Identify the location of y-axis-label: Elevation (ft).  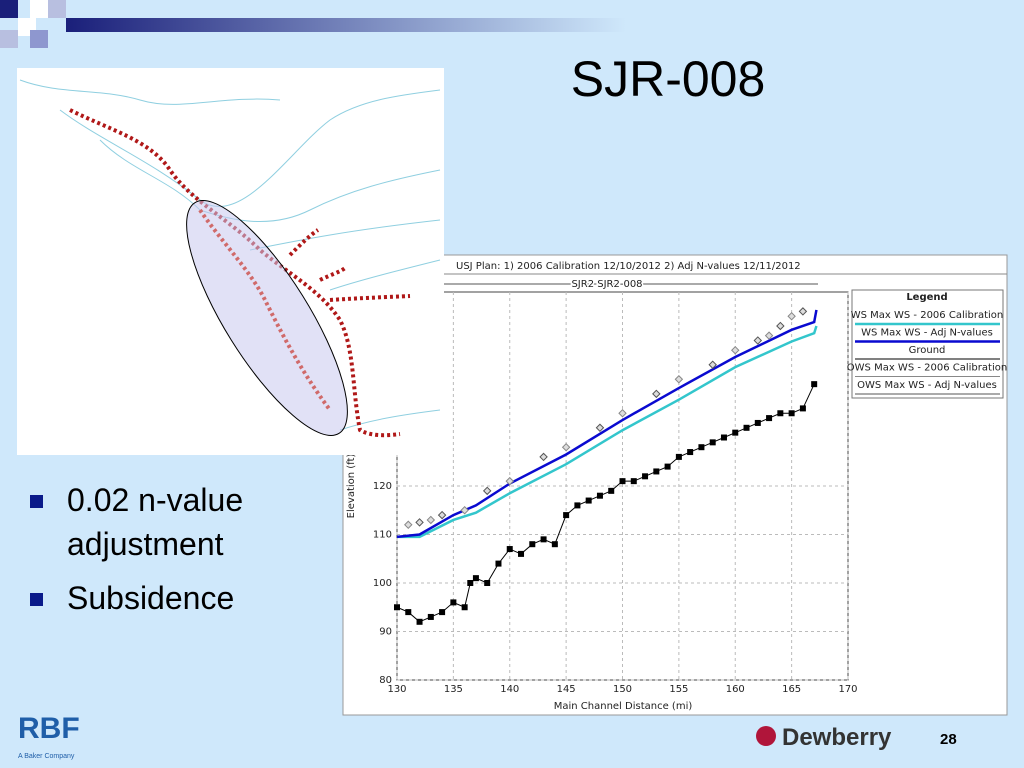
(351, 486).